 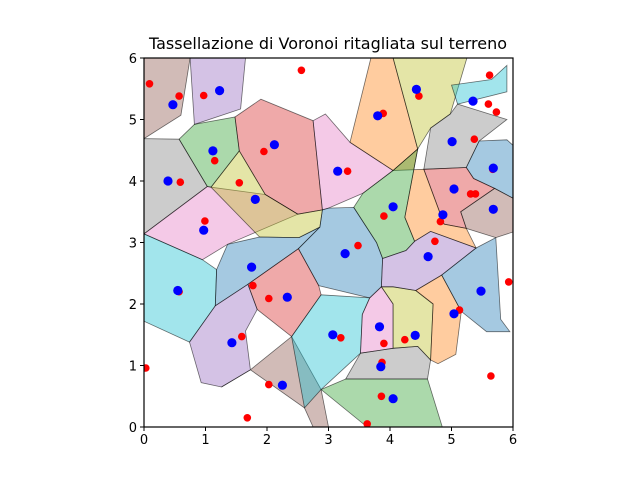 What do you see at coordinates (451, 440) in the screenshot?
I see `x-tick-label: 5` at bounding box center [451, 440].